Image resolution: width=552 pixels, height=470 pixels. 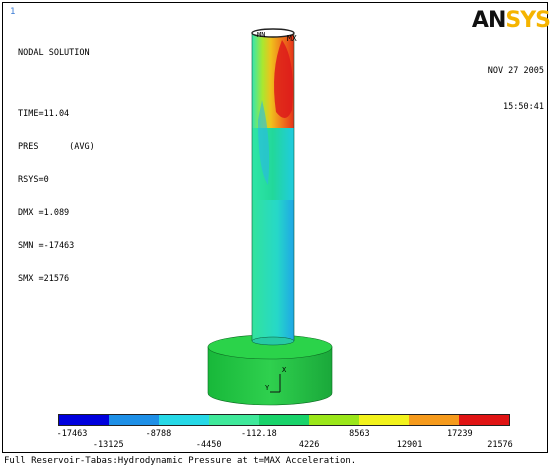 I want to click on solution-title: NODAL SOLUTION, so click(x=54, y=53).